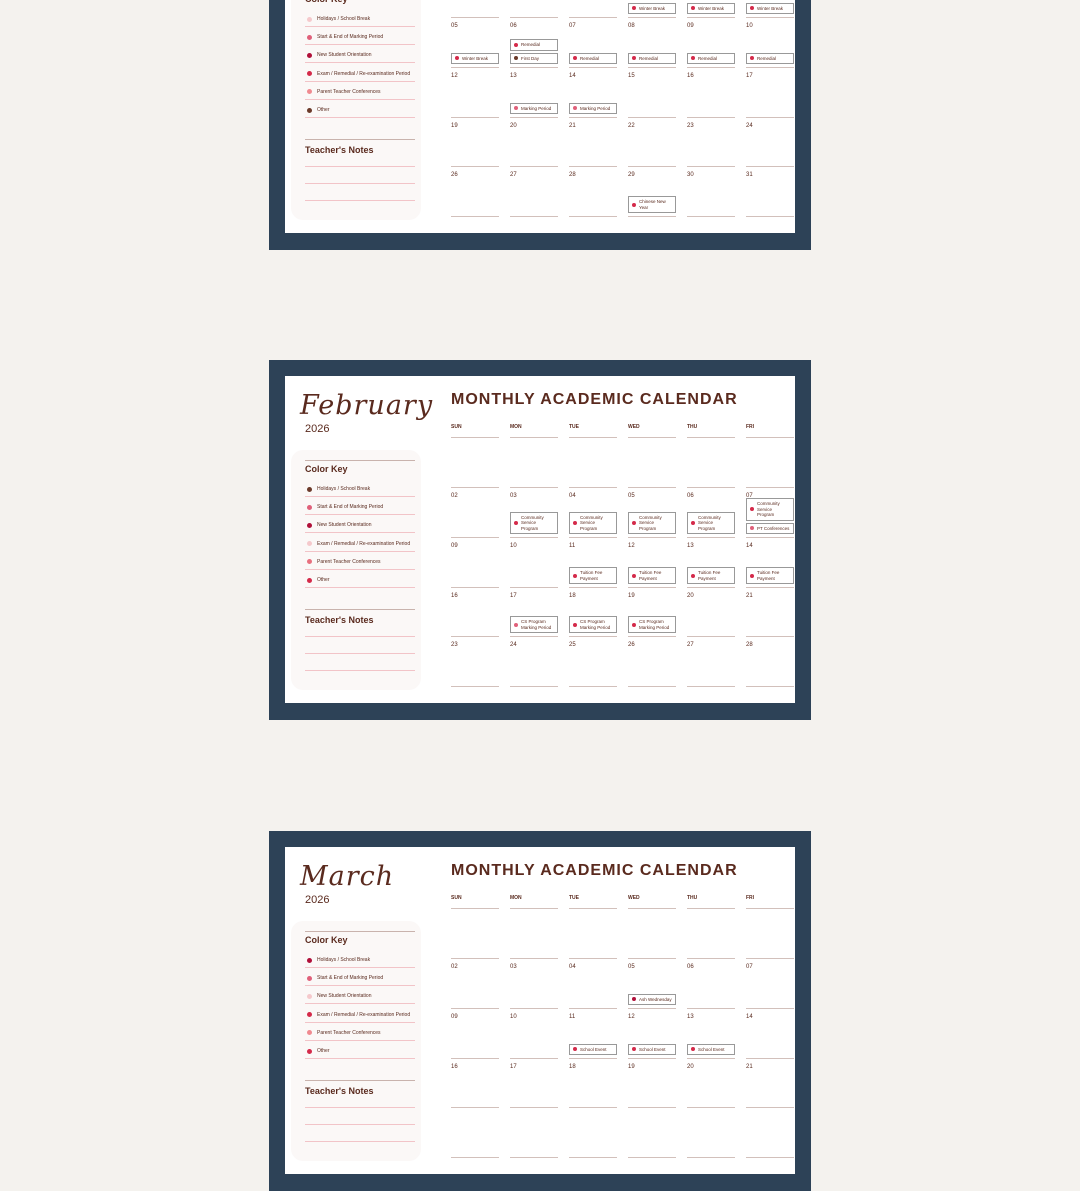 The image size is (1080, 1191). Describe the element at coordinates (631, 175) in the screenshot. I see `date-number: 29` at that location.